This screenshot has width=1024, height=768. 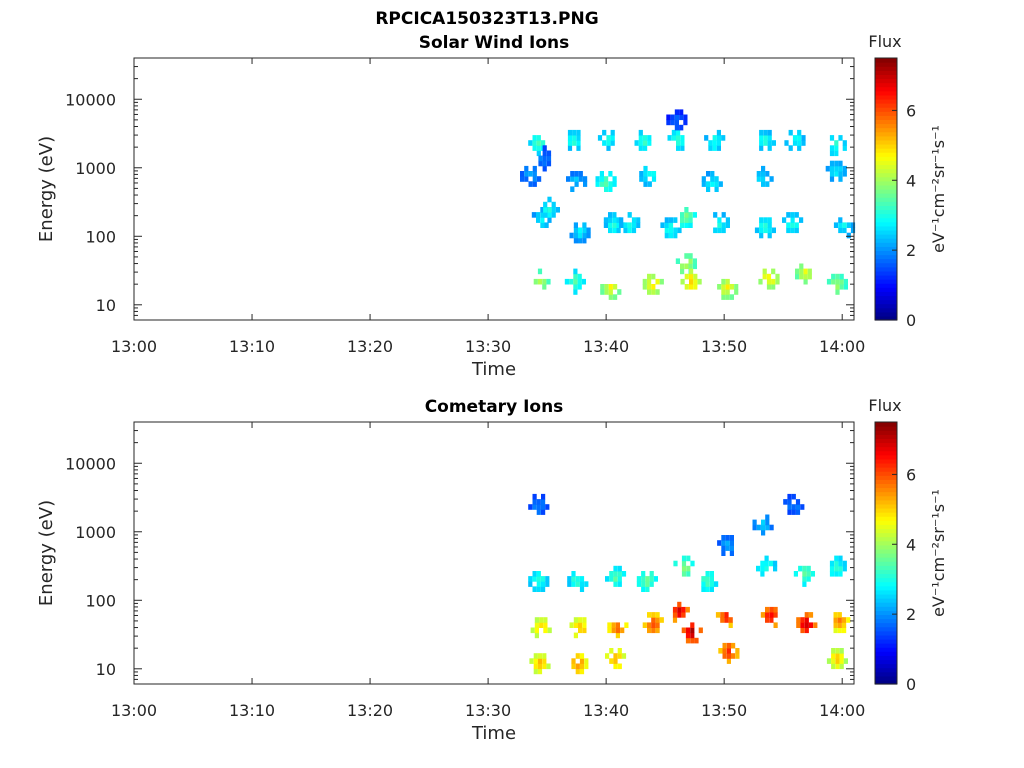 What do you see at coordinates (842, 346) in the screenshot?
I see `x-tick-label: 14:00` at bounding box center [842, 346].